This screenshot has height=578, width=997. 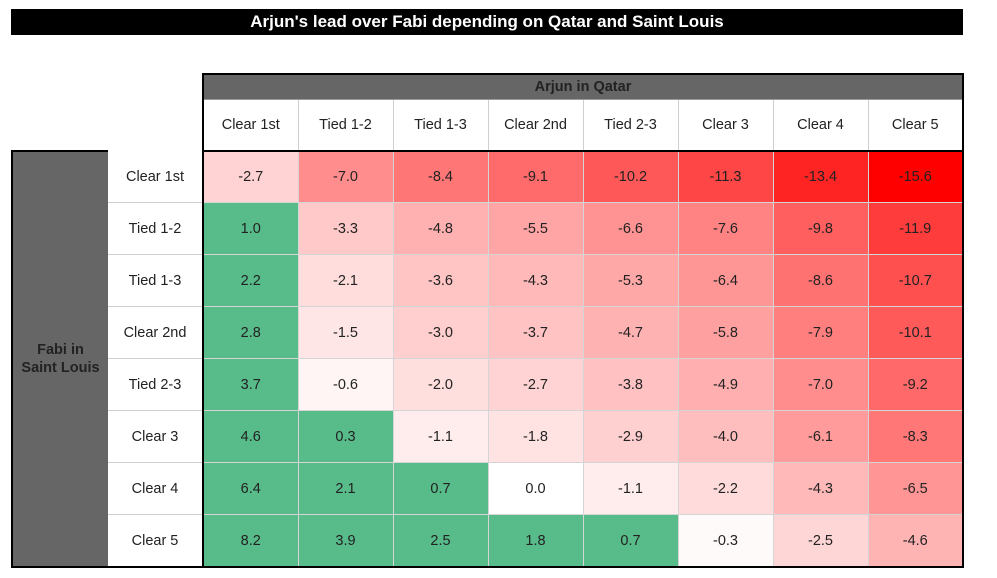 What do you see at coordinates (726, 177) in the screenshot?
I see `heatmap-cell: -11.3` at bounding box center [726, 177].